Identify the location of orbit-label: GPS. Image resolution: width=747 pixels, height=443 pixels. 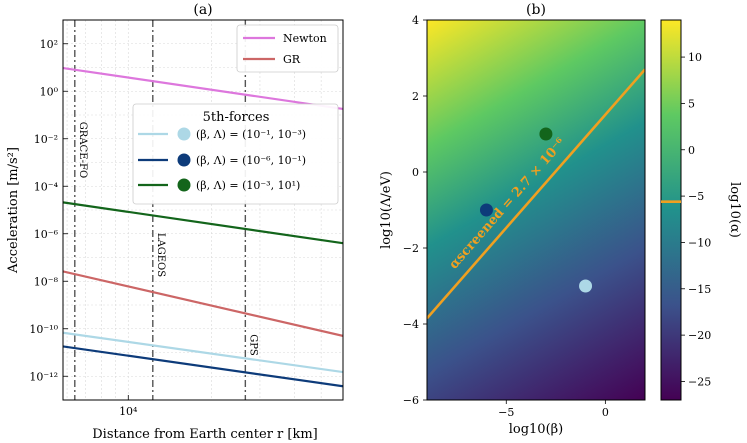
(252, 345).